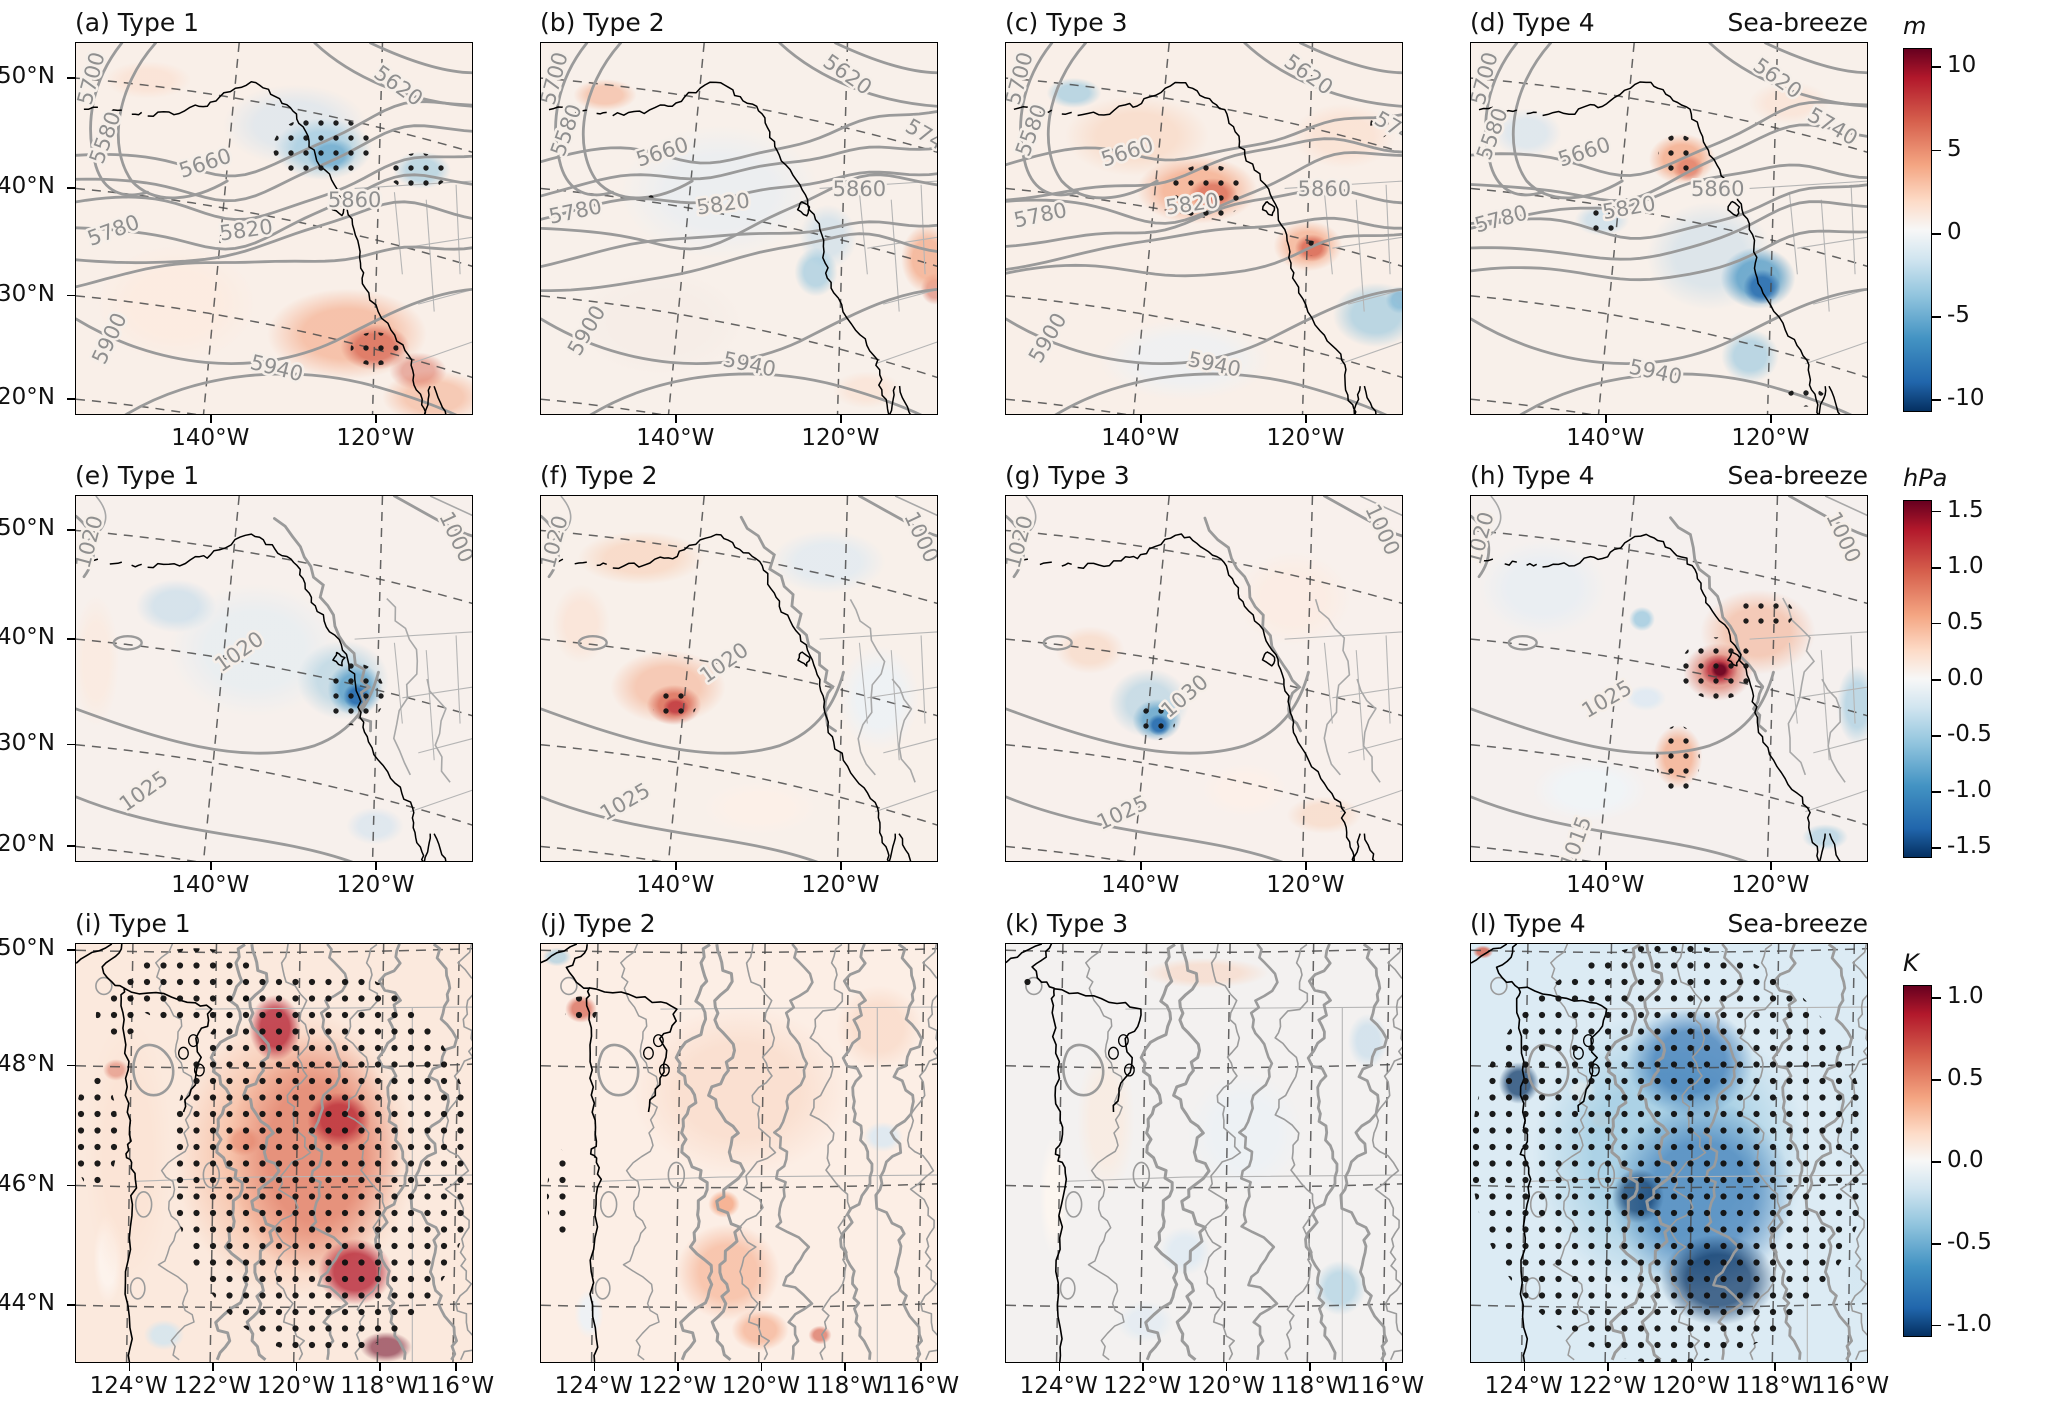 The image size is (2067, 1416). Describe the element at coordinates (1204, 228) in the screenshot. I see `map-area-c: 5700 5580 5660 5780 5820 5860 5620 5740 5900 5940` at that location.